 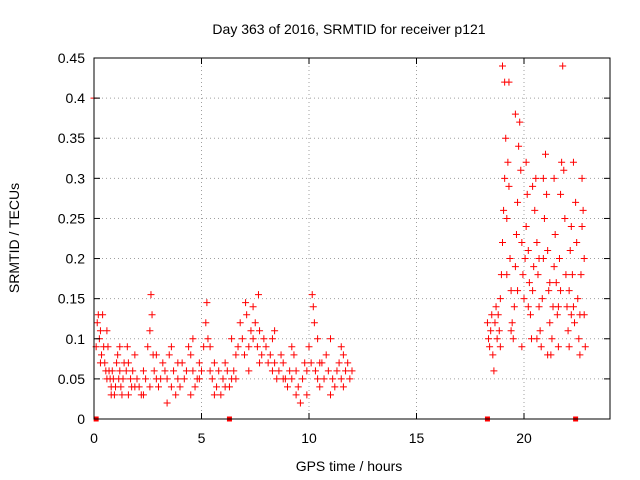 What do you see at coordinates (81, 419) in the screenshot?
I see `y-tick-label: 0` at bounding box center [81, 419].